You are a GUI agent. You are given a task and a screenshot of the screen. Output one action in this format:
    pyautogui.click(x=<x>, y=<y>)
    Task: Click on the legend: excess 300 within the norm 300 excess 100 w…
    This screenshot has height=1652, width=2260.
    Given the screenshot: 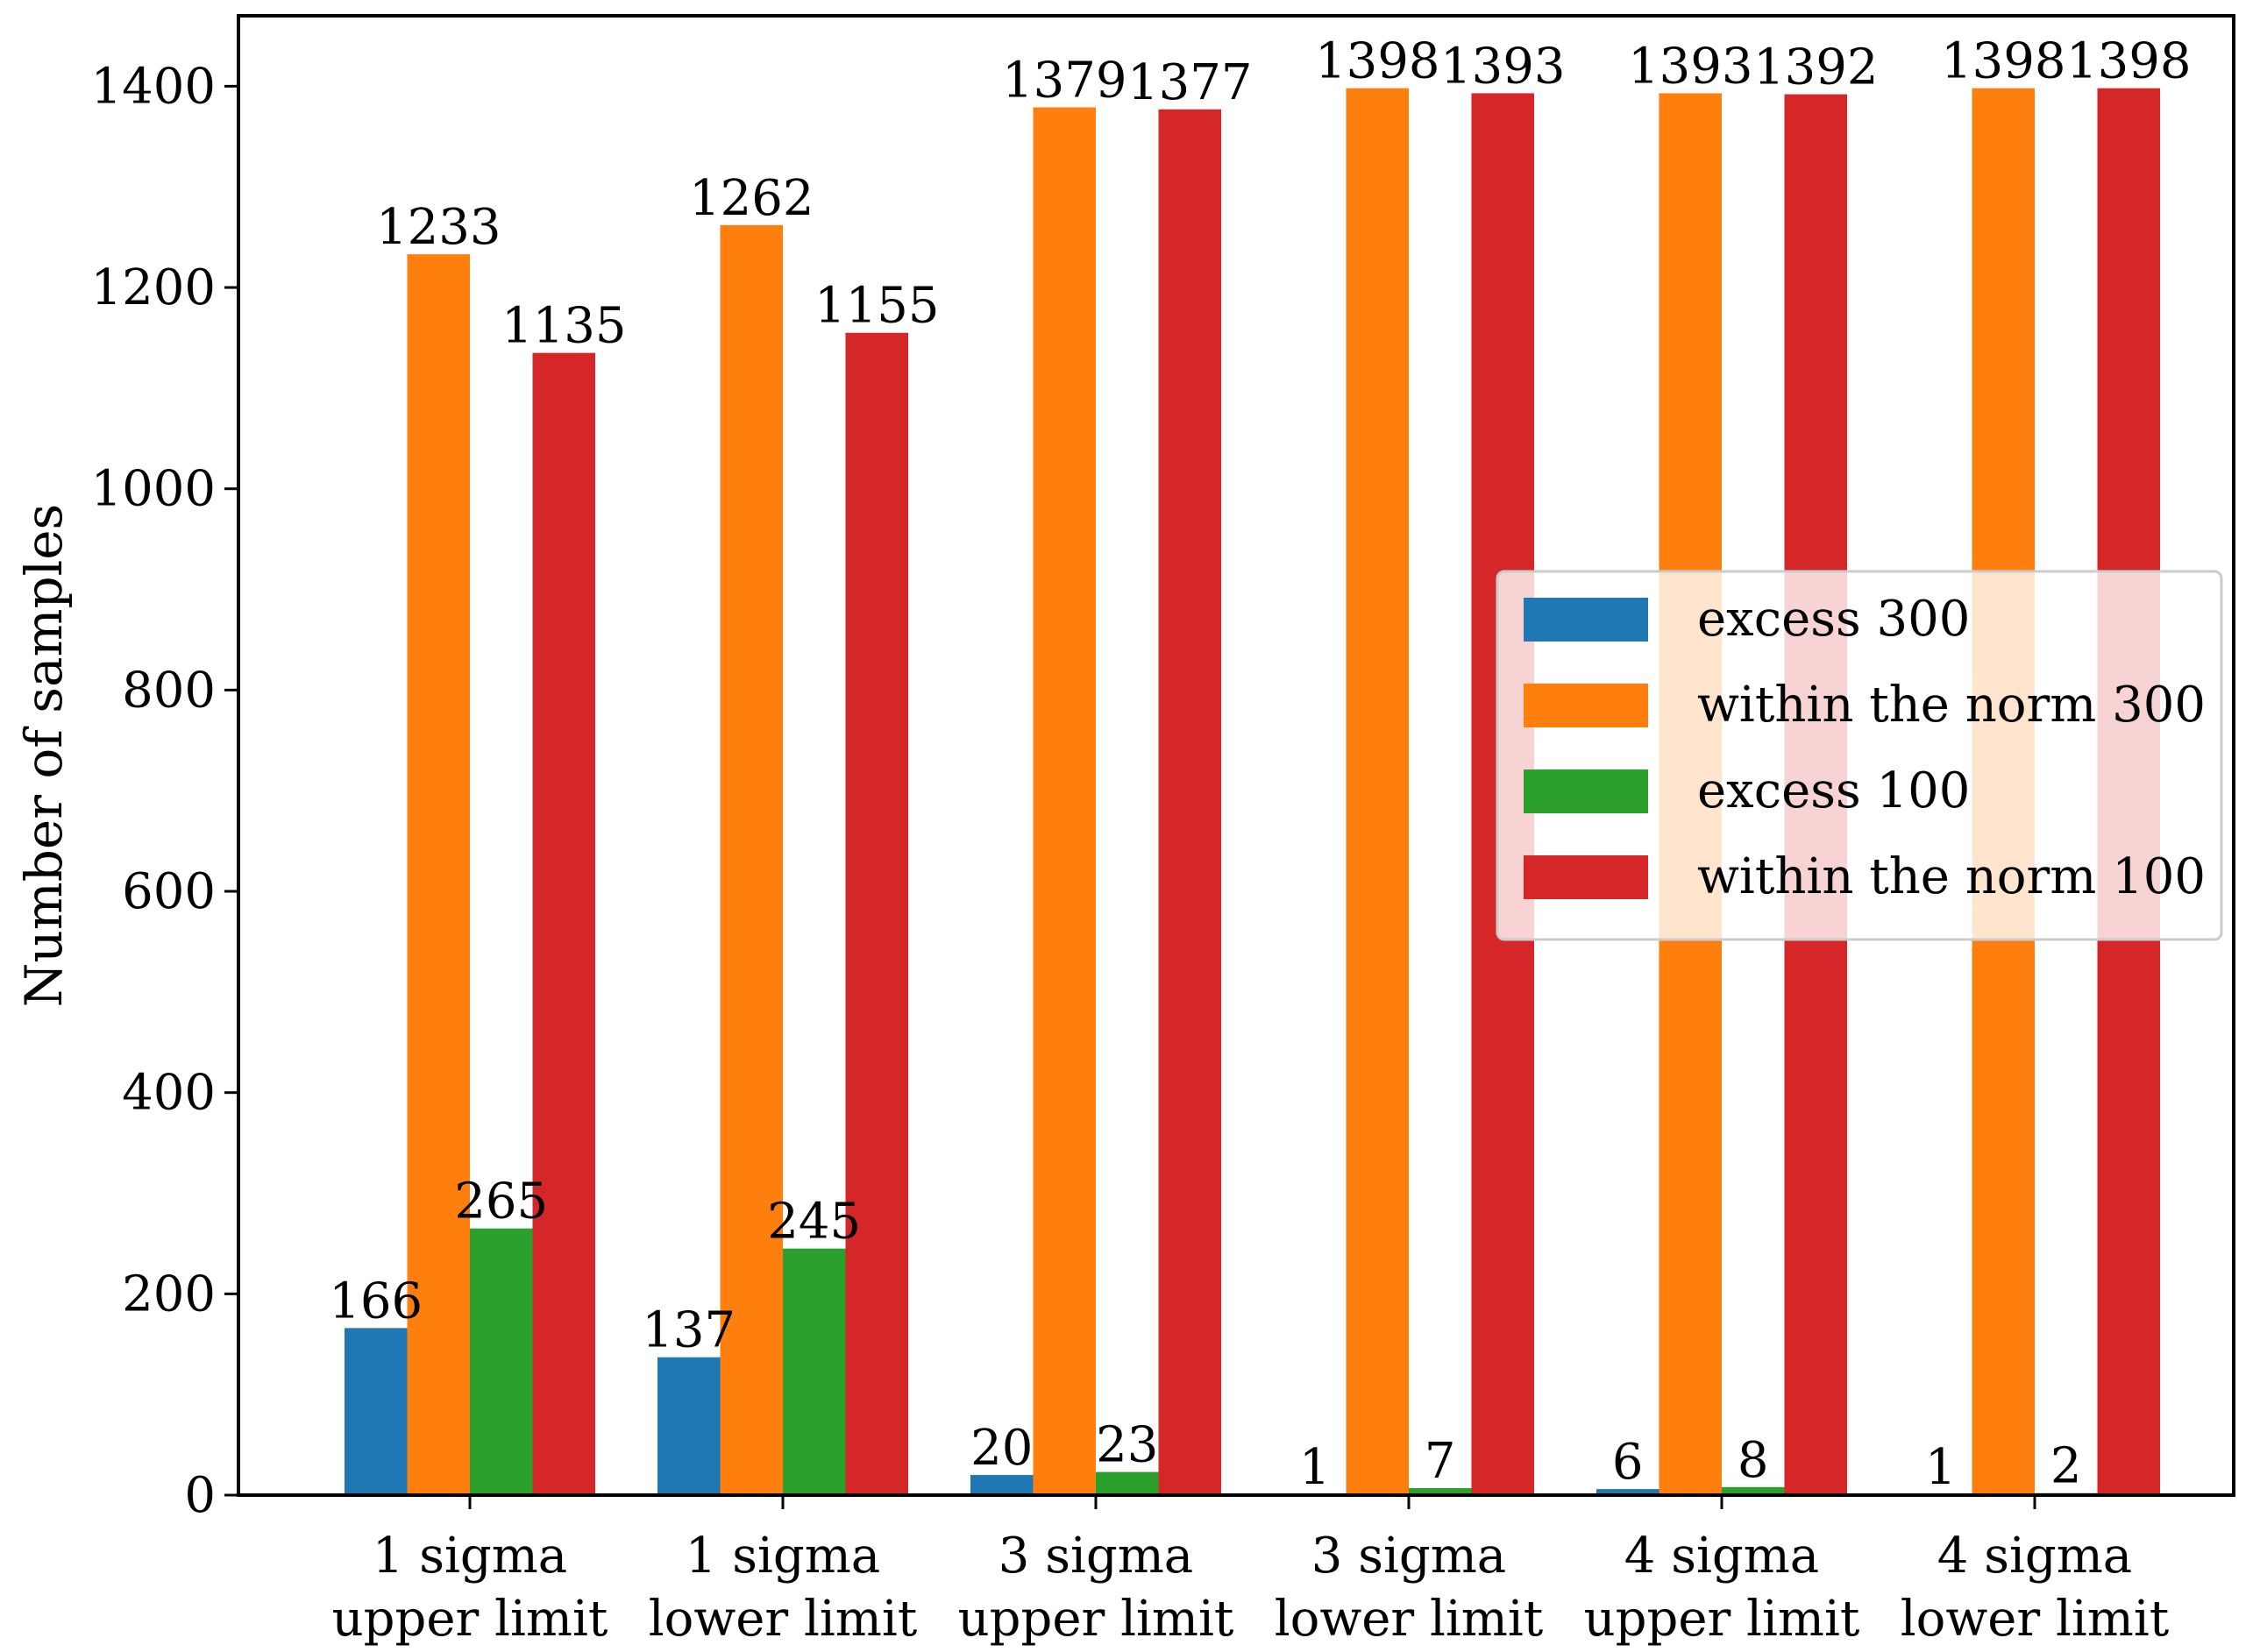 What is the action you would take?
    pyautogui.click(x=1860, y=755)
    